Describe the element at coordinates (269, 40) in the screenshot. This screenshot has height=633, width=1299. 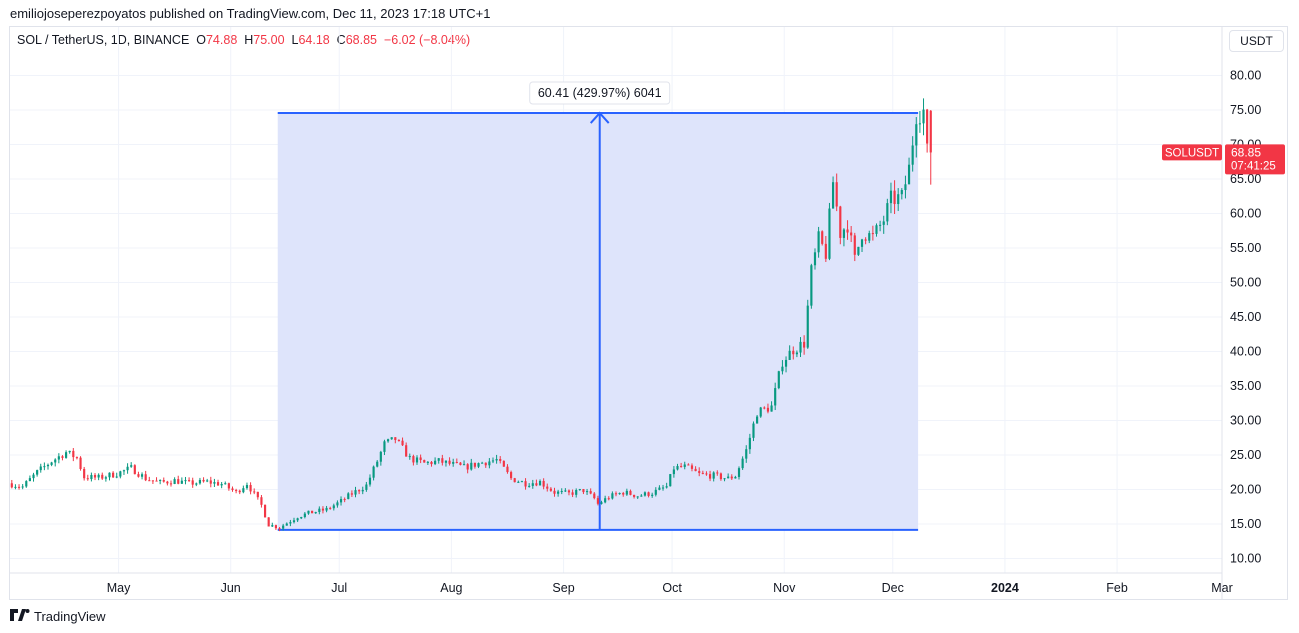
I see `legend-high-value: 75.00` at that location.